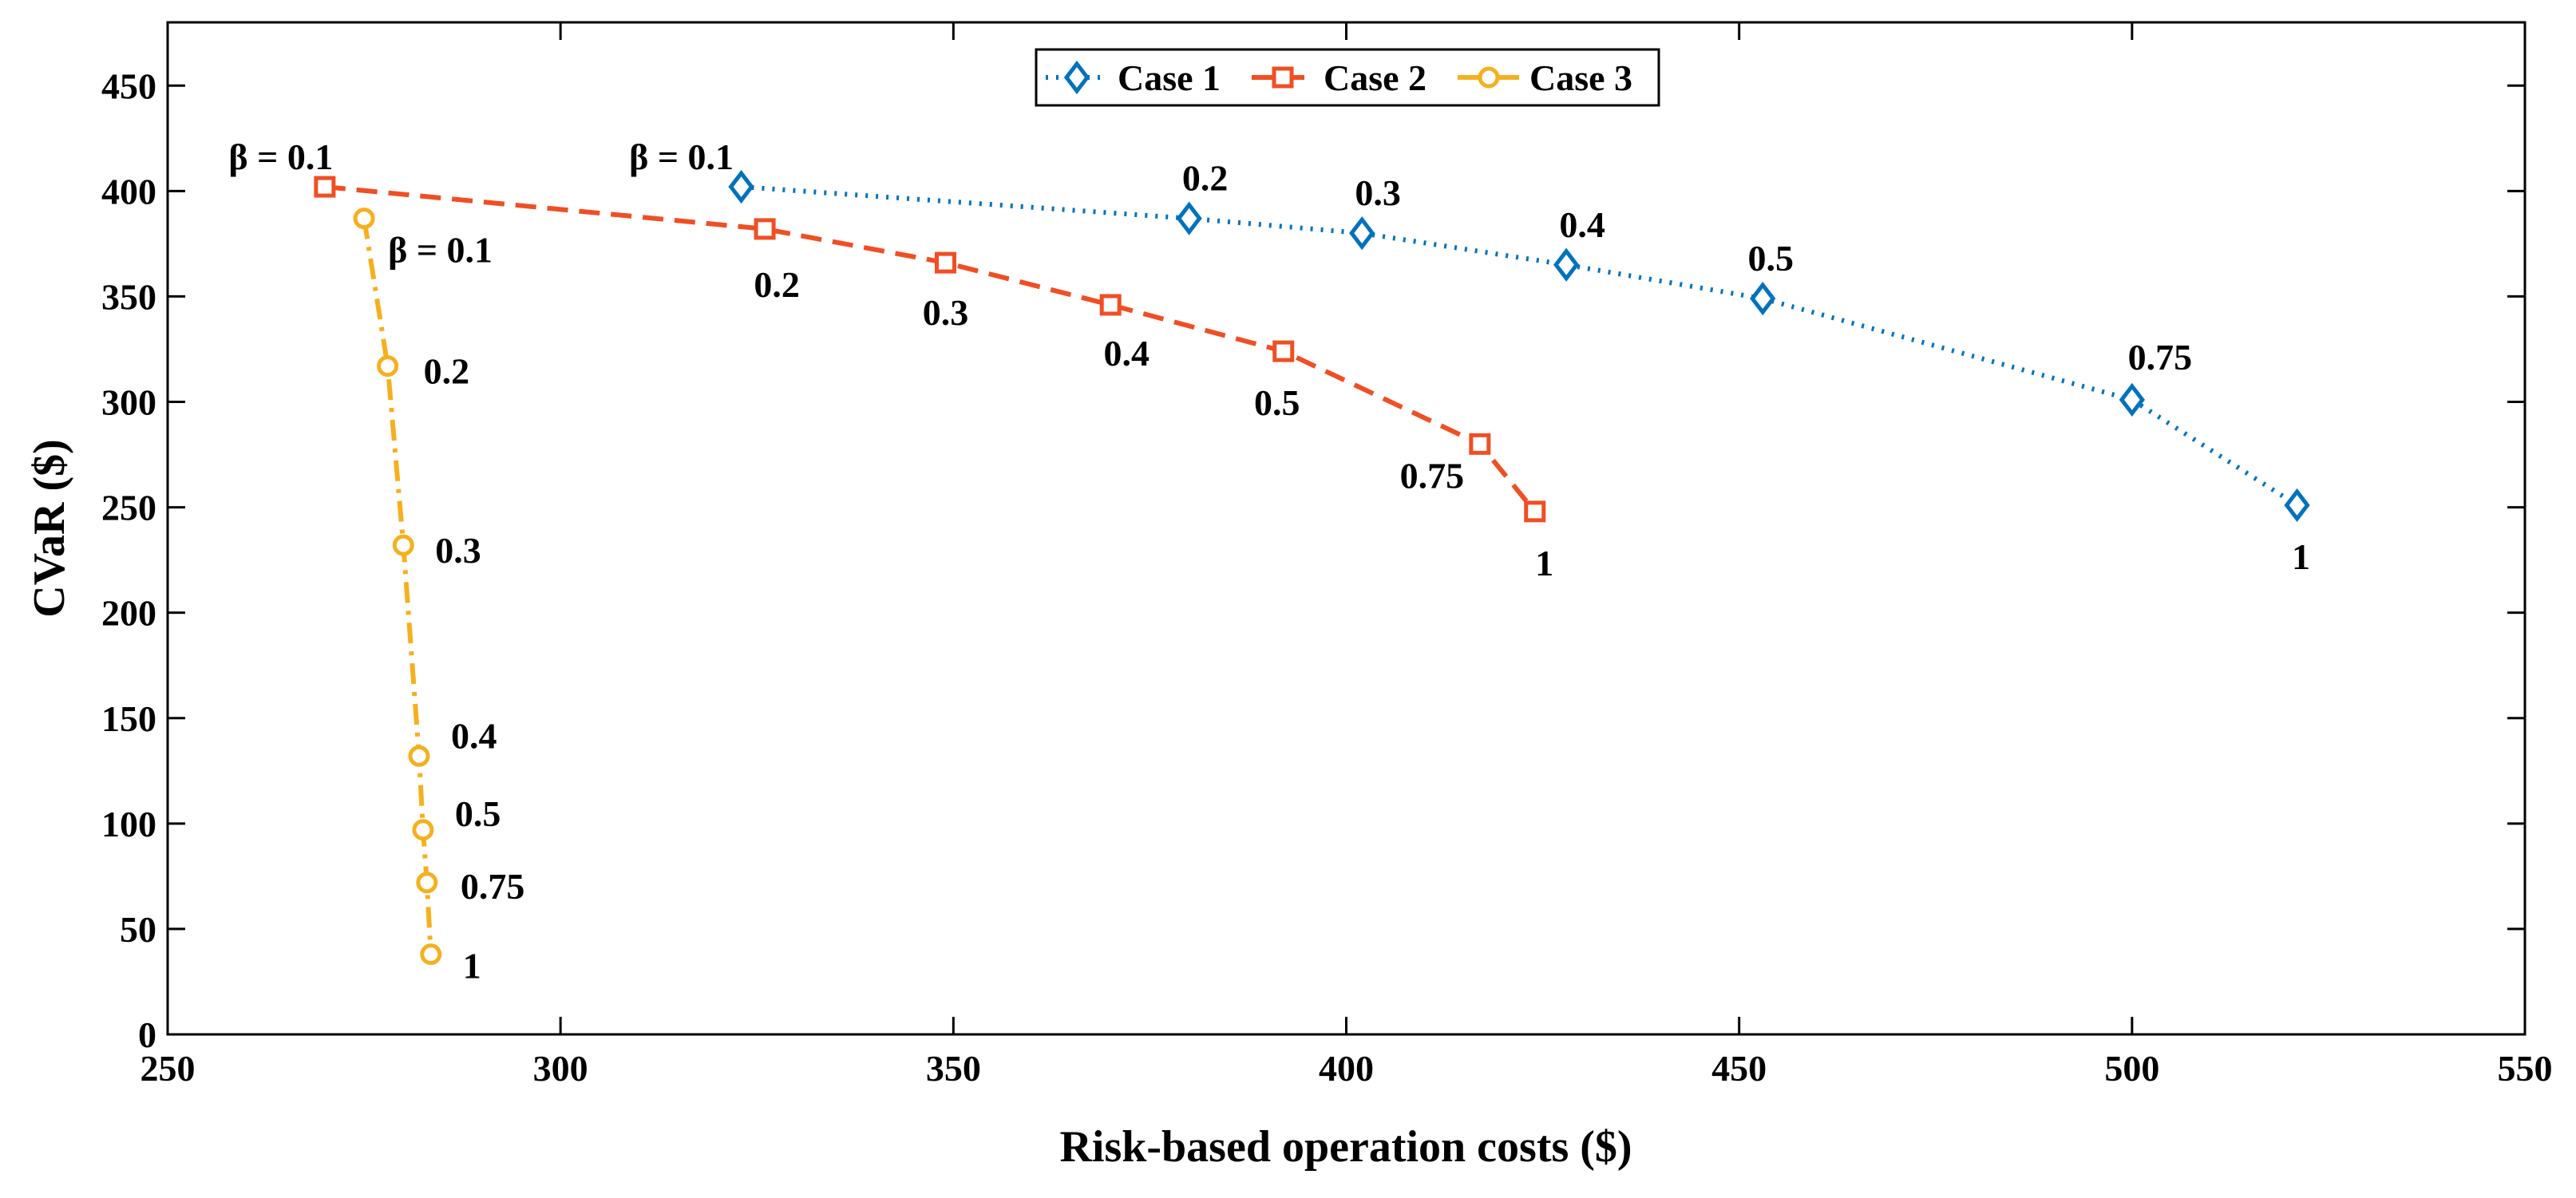  Describe the element at coordinates (458, 550) in the screenshot. I see `point-label-case-3: 0.3` at that location.